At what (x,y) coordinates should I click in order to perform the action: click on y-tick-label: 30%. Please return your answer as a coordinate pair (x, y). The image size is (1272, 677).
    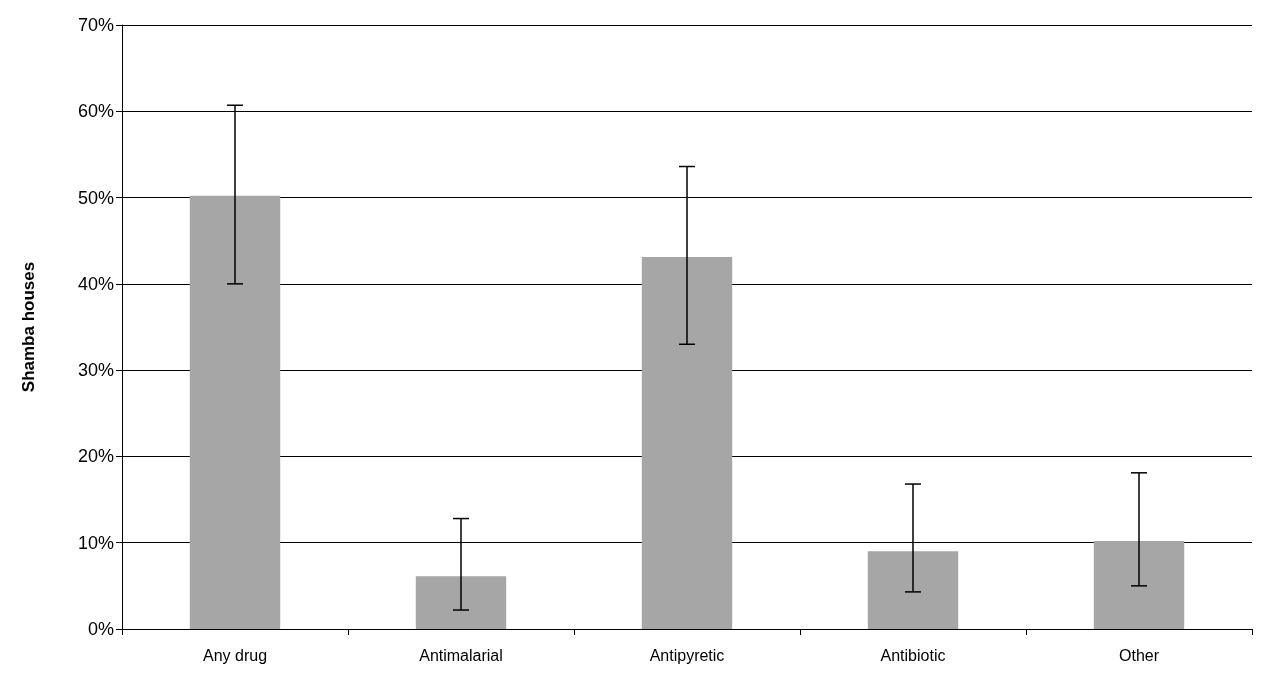
    Looking at the image, I should click on (95, 370).